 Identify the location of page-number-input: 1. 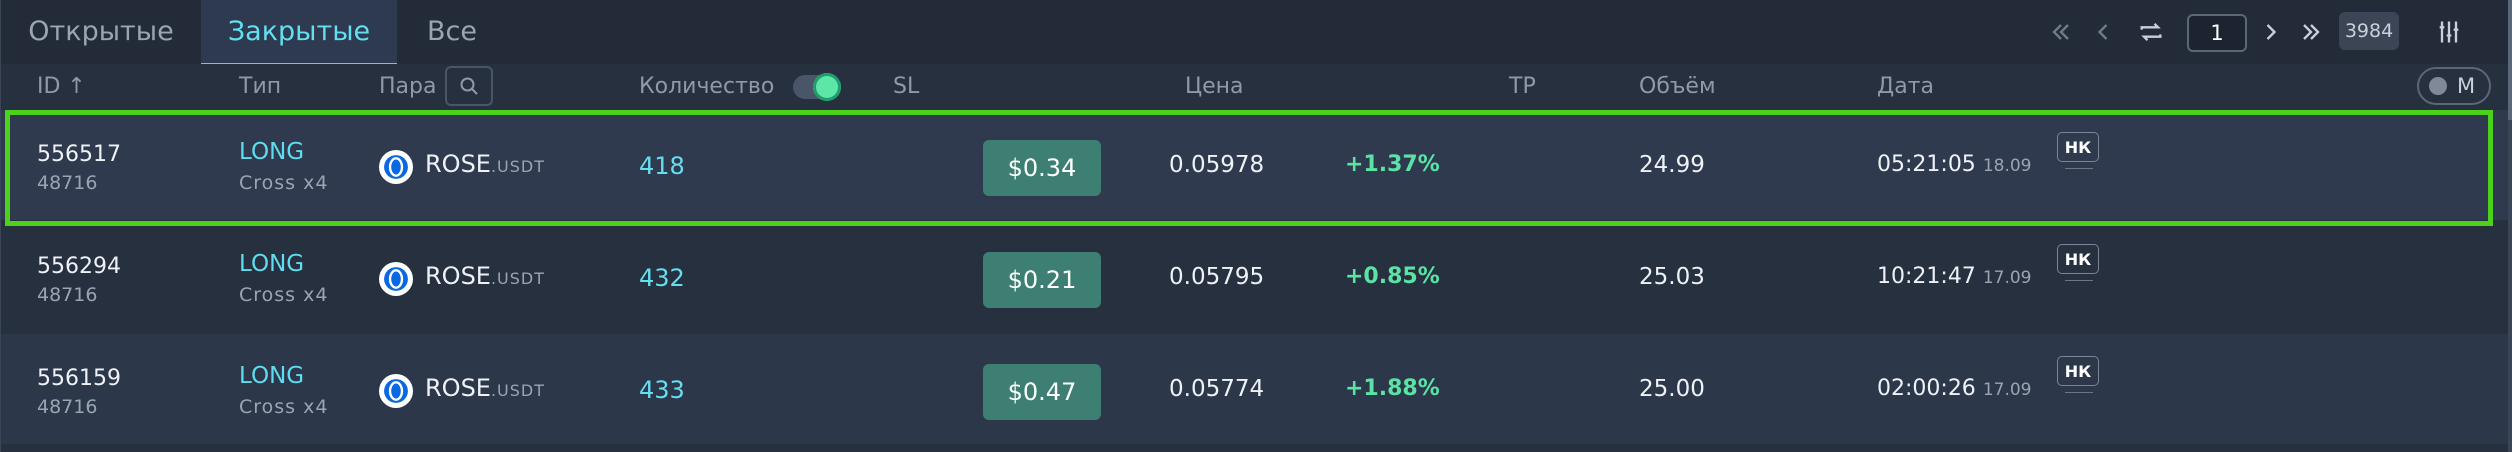
(2217, 33).